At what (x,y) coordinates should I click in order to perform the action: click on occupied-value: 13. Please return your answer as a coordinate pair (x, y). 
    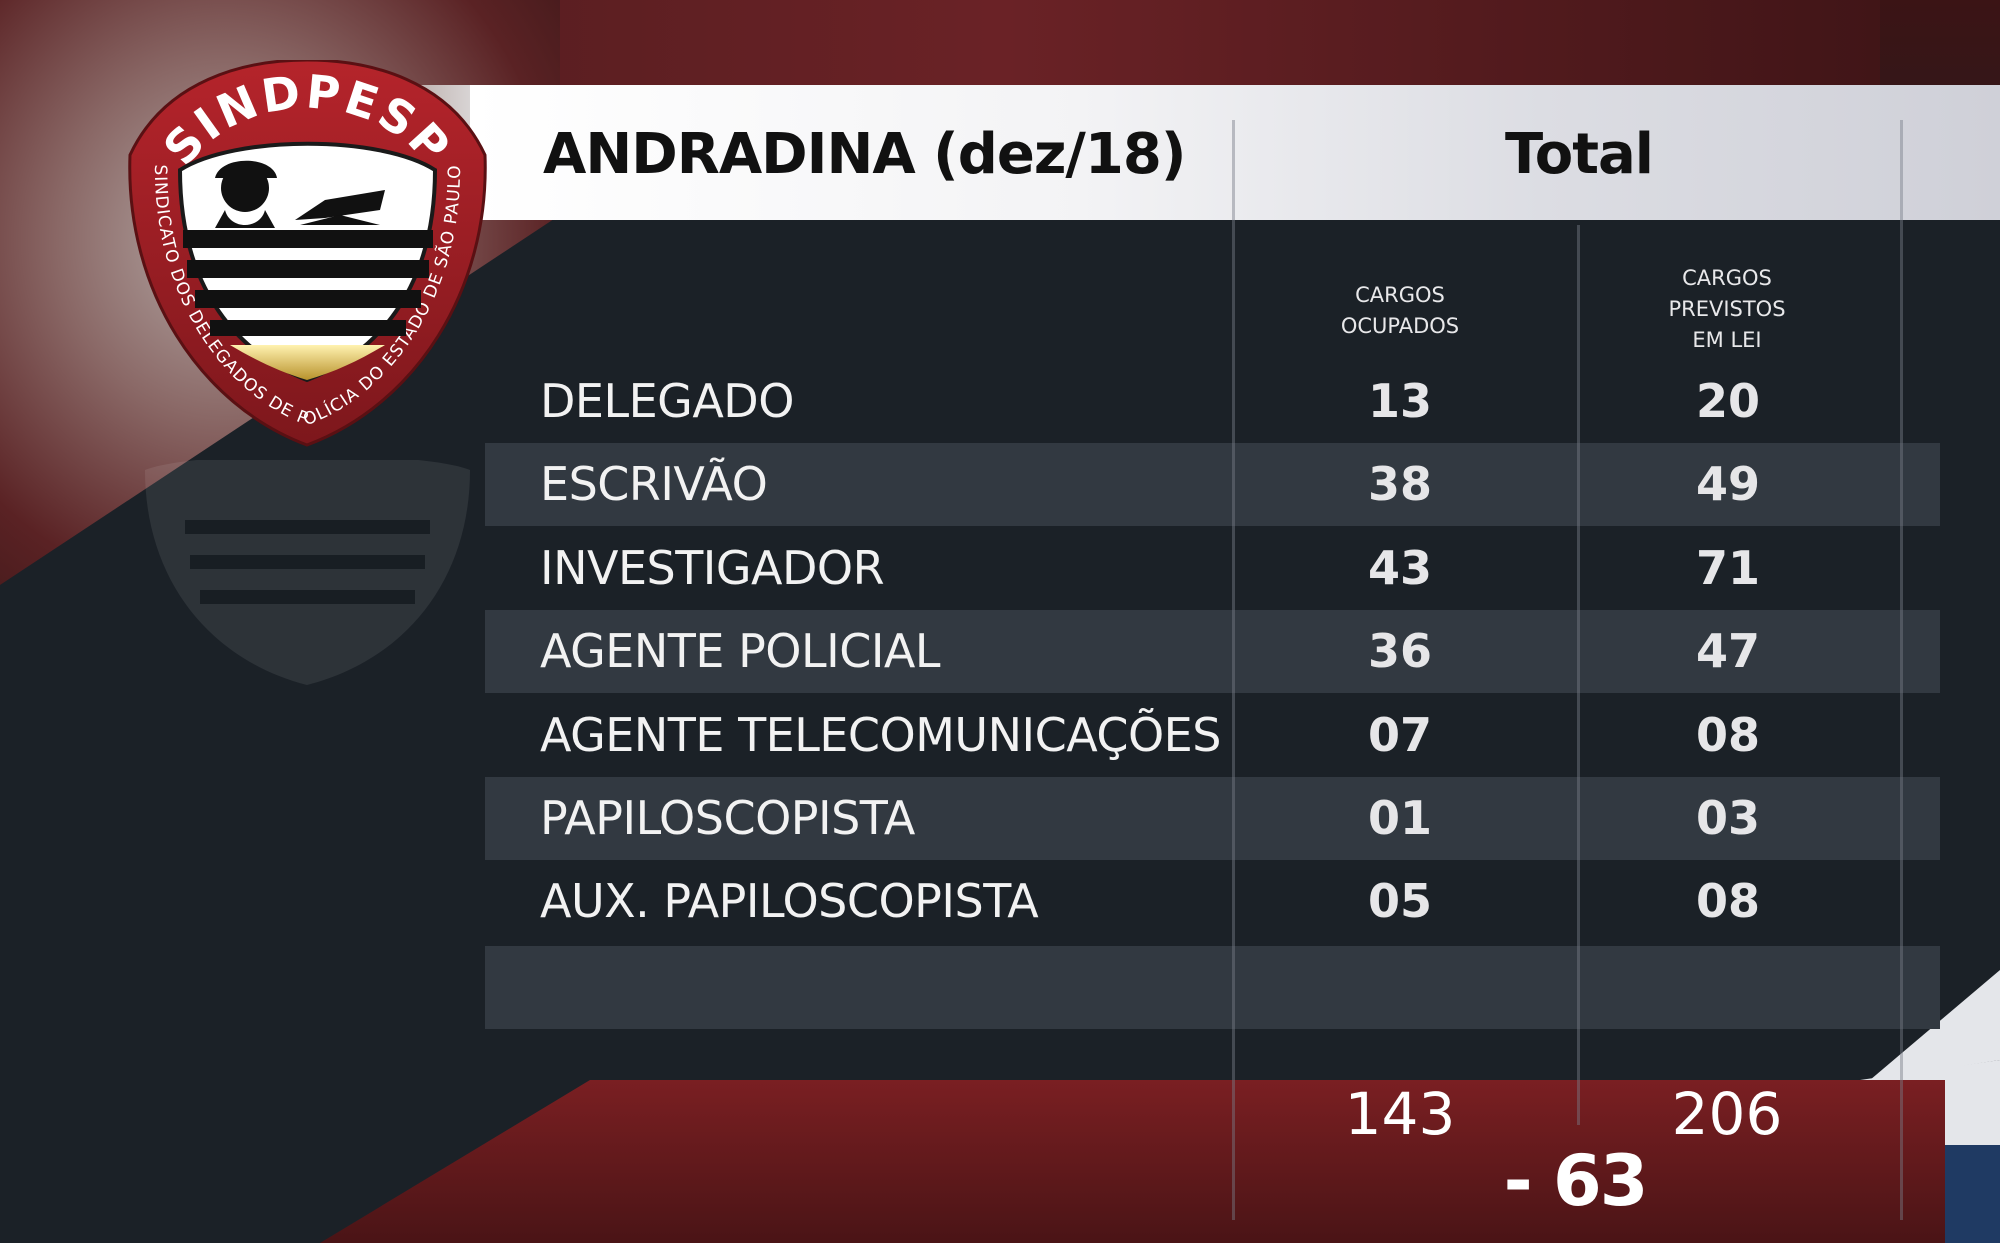
    Looking at the image, I should click on (1399, 401).